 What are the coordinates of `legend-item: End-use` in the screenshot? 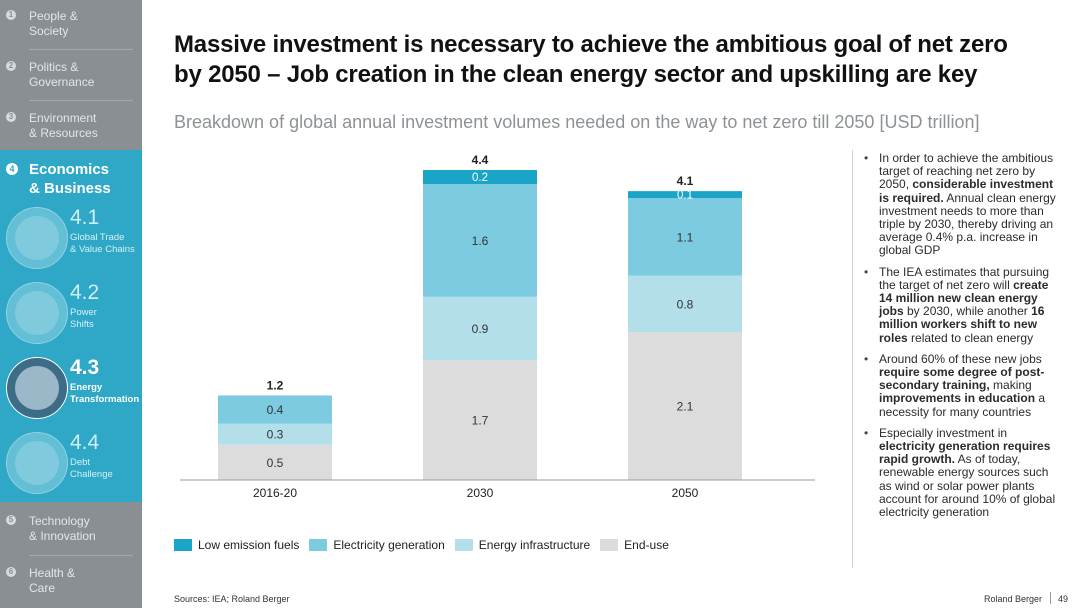 It's located at (634, 545).